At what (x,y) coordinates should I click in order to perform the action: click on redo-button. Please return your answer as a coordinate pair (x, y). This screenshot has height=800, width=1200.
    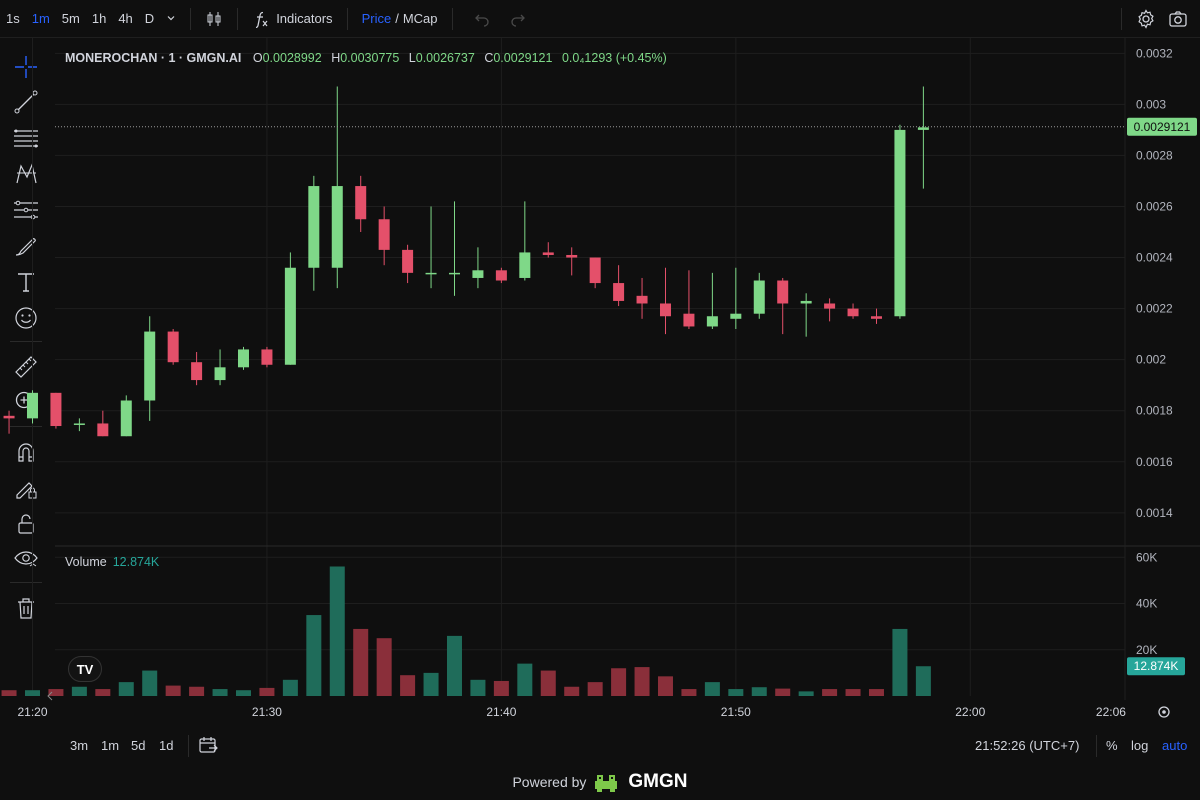
    Looking at the image, I should click on (518, 19).